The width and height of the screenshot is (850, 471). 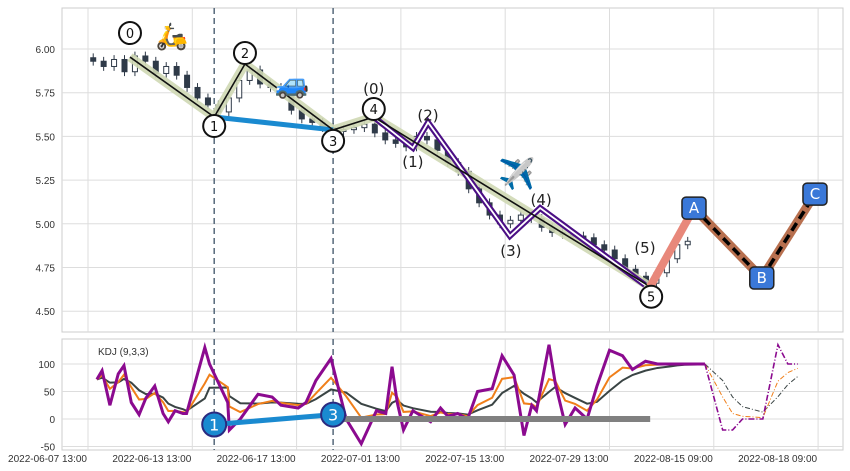 I want to click on x-tick-label: 2022-07-15 13:00, so click(x=464, y=459).